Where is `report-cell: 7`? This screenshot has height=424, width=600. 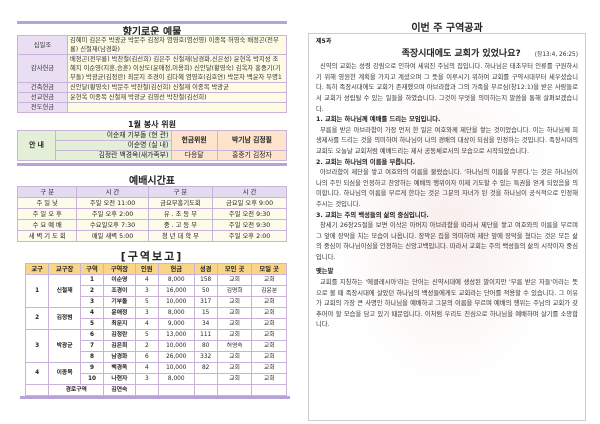
report-cell: 7 is located at coordinates (92, 346).